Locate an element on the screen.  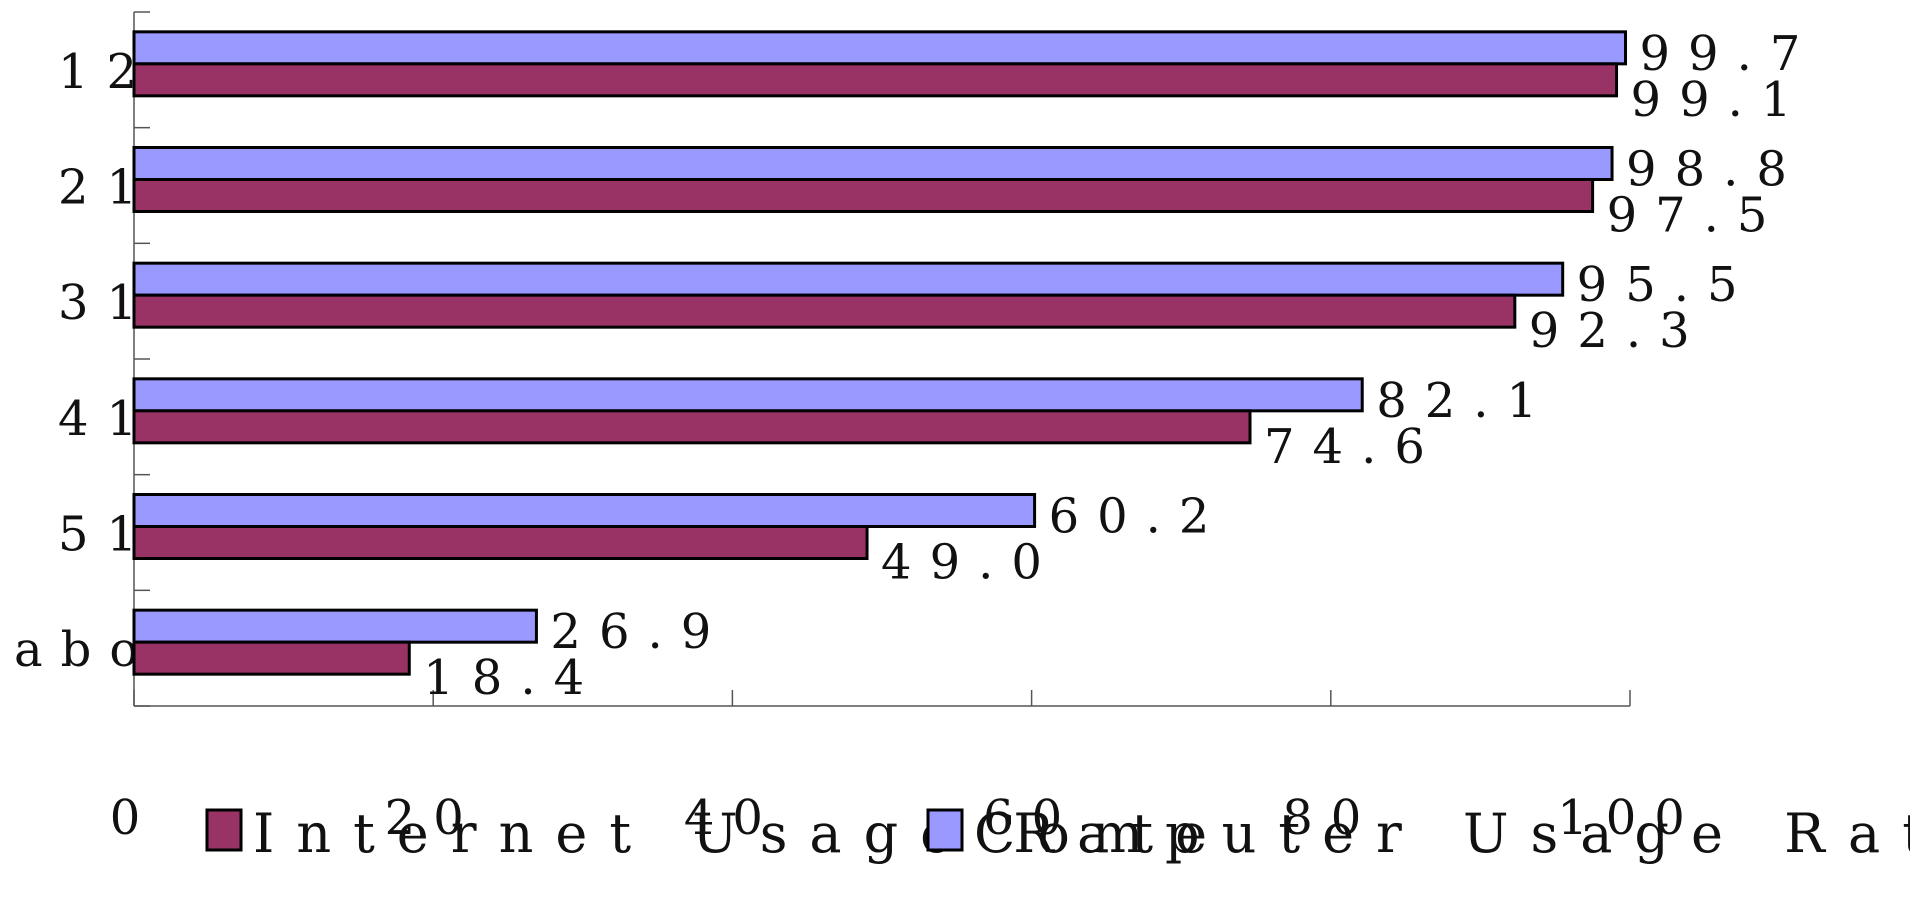
data-label: 49.0 is located at coordinates (970, 563).